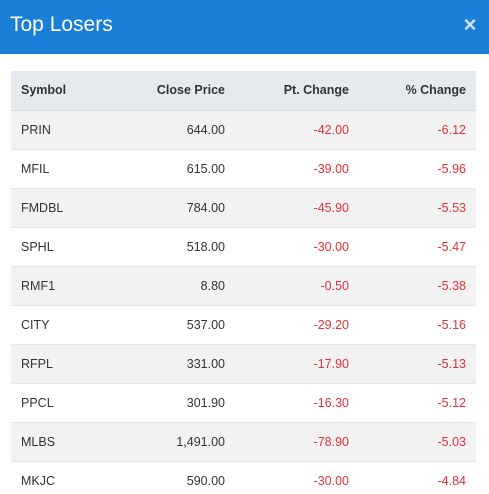 The image size is (489, 494). I want to click on table-row: MLBS 1,491.00 -78.90 -5.03, so click(243, 441).